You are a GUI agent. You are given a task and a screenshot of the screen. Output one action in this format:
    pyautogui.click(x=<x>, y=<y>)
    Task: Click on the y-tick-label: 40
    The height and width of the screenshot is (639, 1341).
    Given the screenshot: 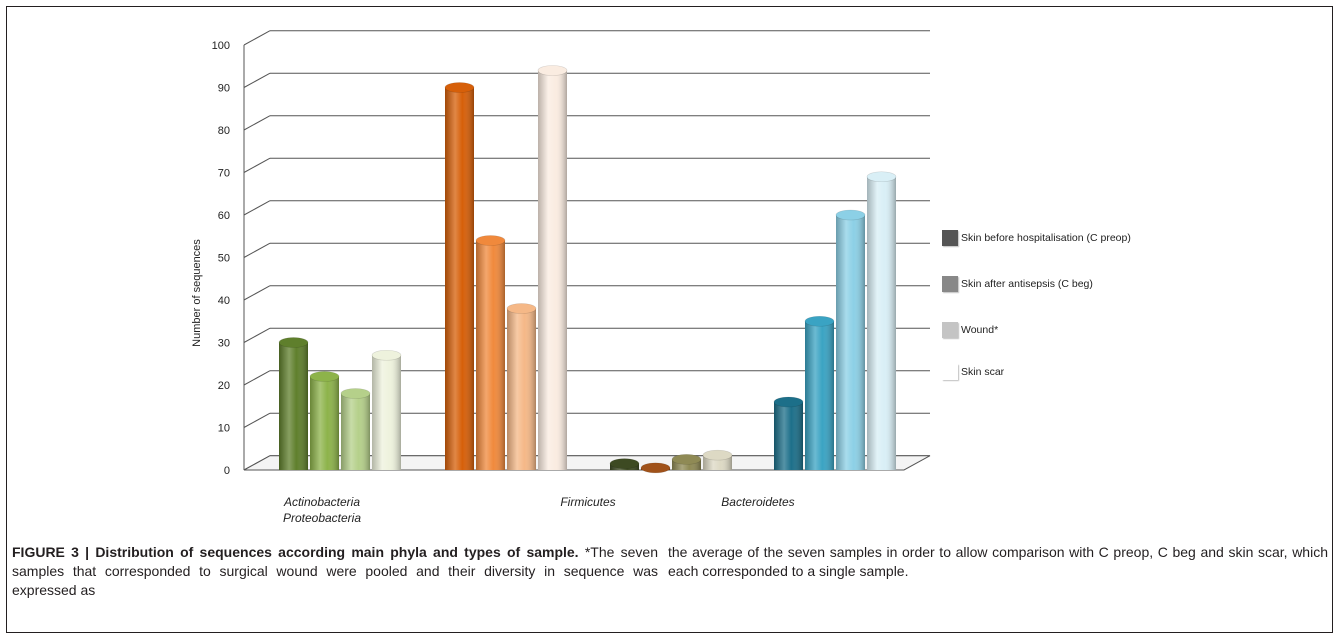 What is the action you would take?
    pyautogui.click(x=224, y=301)
    